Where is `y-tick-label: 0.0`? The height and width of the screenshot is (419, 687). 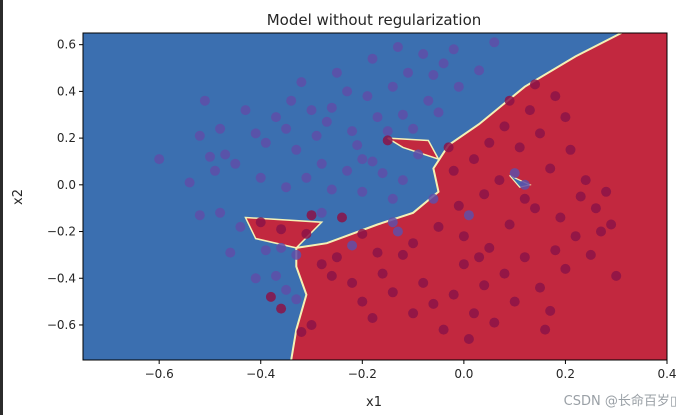 y-tick-label: 0.0 is located at coordinates (66, 185).